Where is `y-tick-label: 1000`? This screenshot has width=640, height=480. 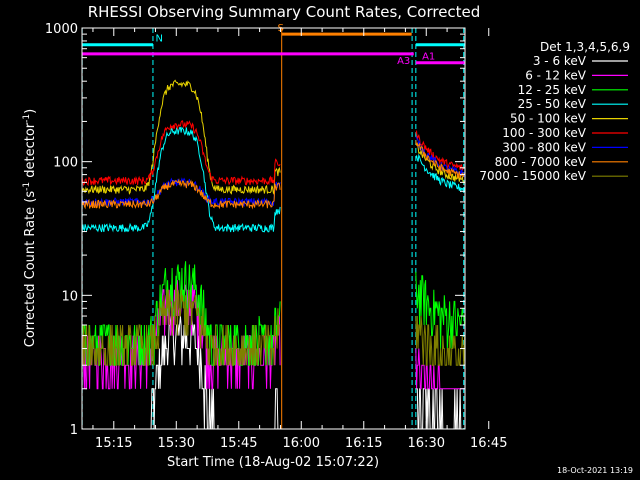 y-tick-label: 1000 is located at coordinates (61, 29).